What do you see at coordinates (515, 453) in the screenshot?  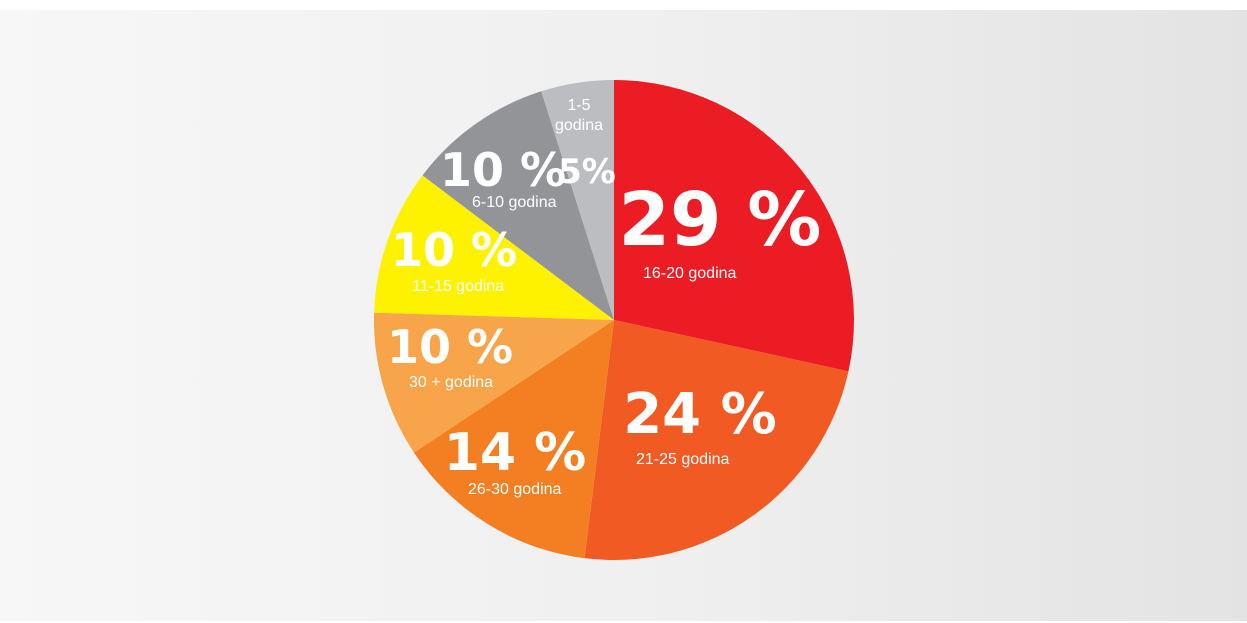 I see `slice-value-label: 14 %` at bounding box center [515, 453].